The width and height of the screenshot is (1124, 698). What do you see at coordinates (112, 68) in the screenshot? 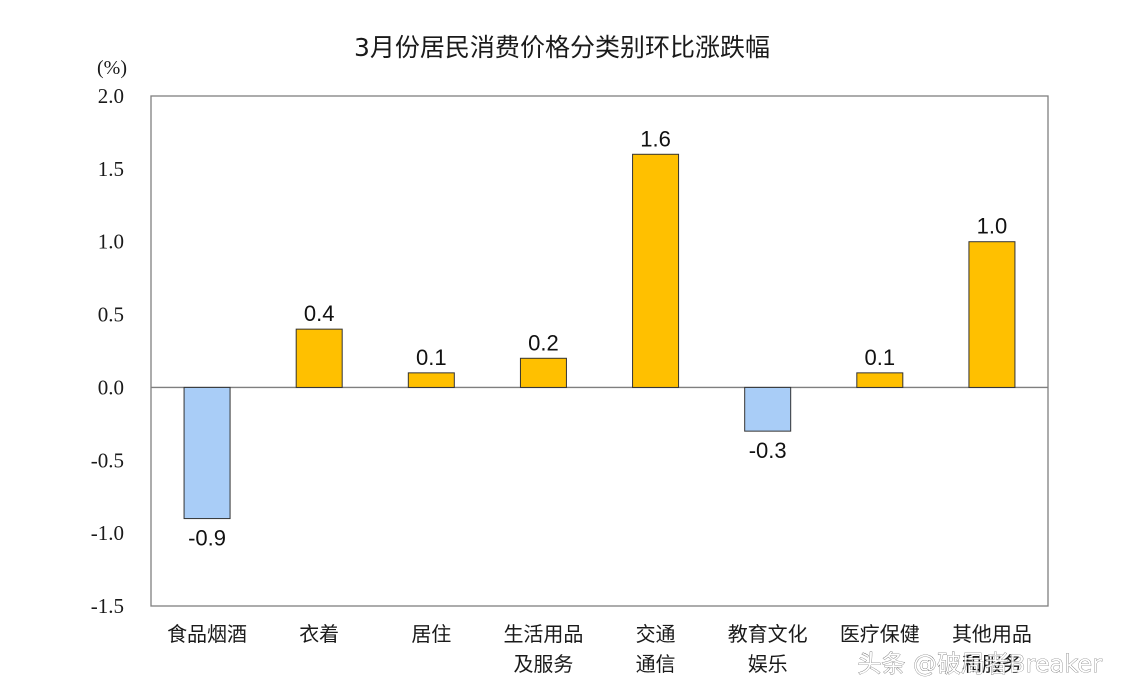
I see `y-unit-label: (%)` at bounding box center [112, 68].